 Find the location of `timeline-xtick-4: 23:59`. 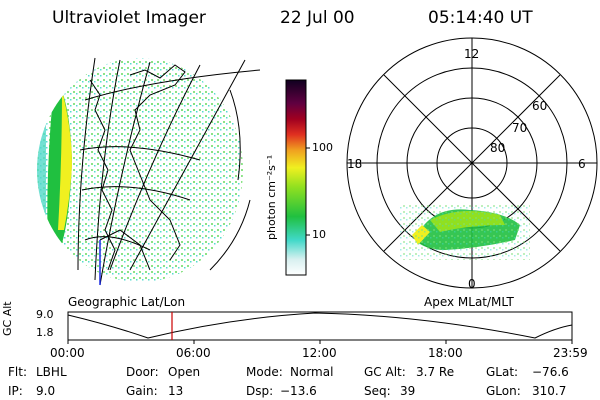

timeline-xtick-4: 23:59 is located at coordinates (570, 353).